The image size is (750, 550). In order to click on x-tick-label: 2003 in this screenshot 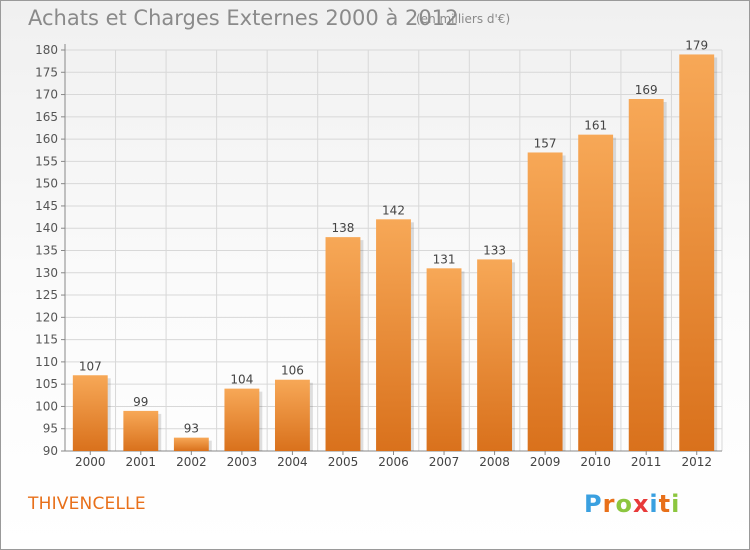, I will do `click(242, 462)`.